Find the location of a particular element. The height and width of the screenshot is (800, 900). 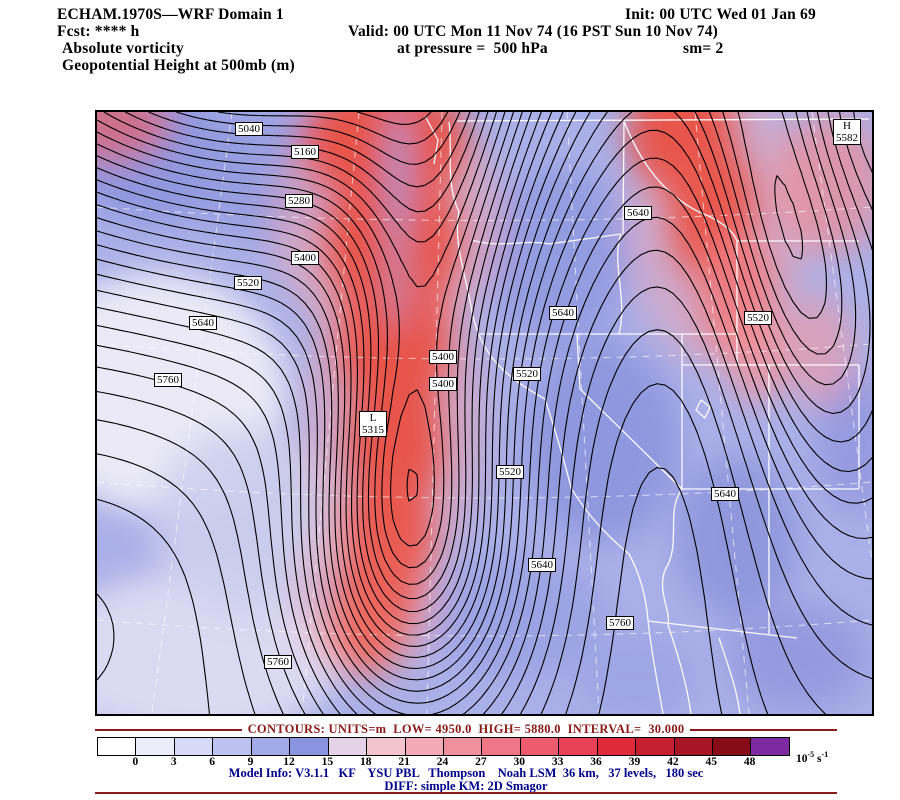

colorbar-tick: 21 is located at coordinates (404, 762).